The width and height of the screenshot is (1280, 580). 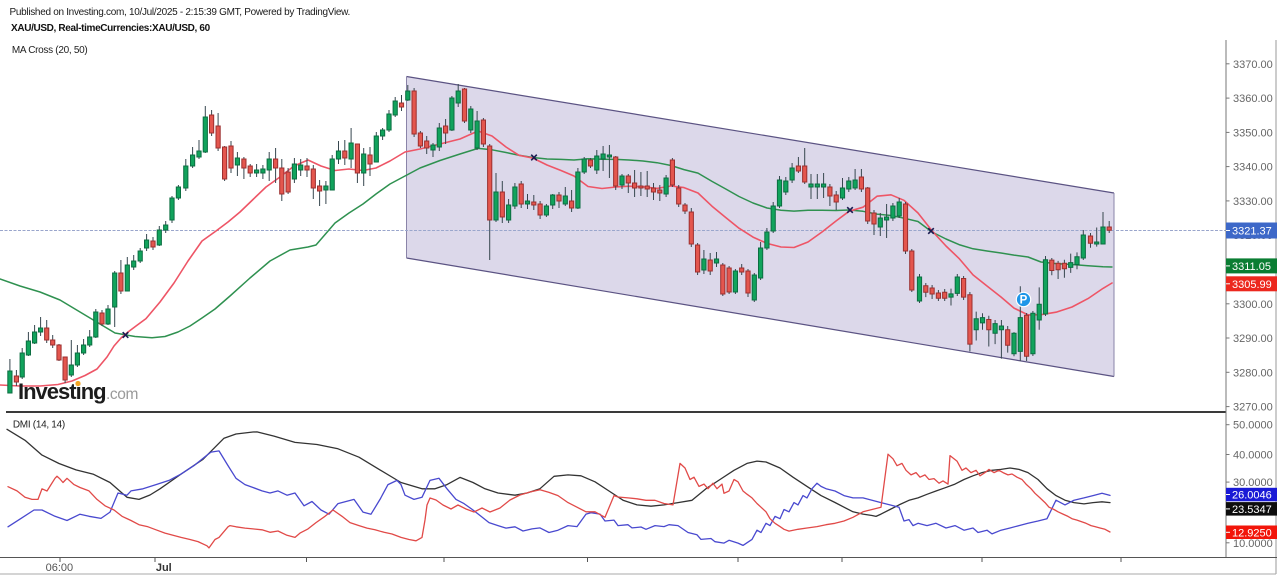 I want to click on svg-text: 10.0000, so click(x=1253, y=544).